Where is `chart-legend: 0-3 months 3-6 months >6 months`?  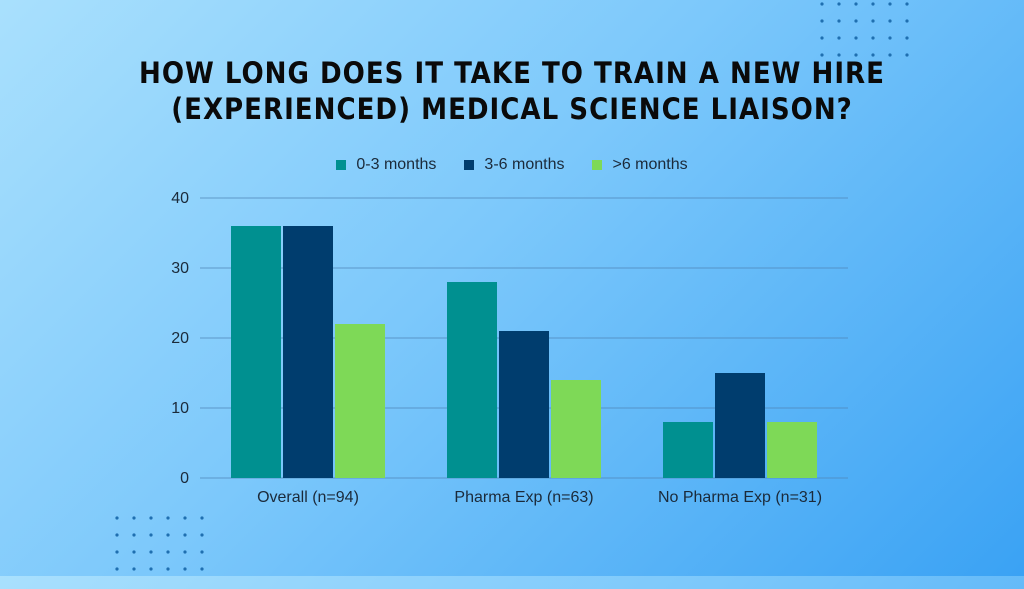
chart-legend: 0-3 months 3-6 months >6 months is located at coordinates (512, 165).